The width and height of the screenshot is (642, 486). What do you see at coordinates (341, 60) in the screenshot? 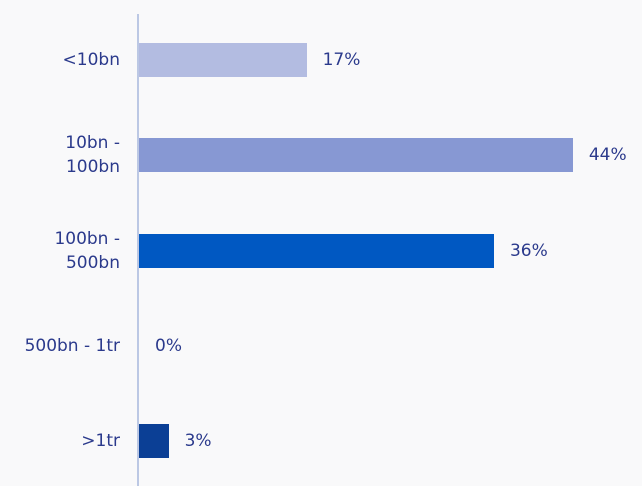
I see `data-label: 17%` at bounding box center [341, 60].